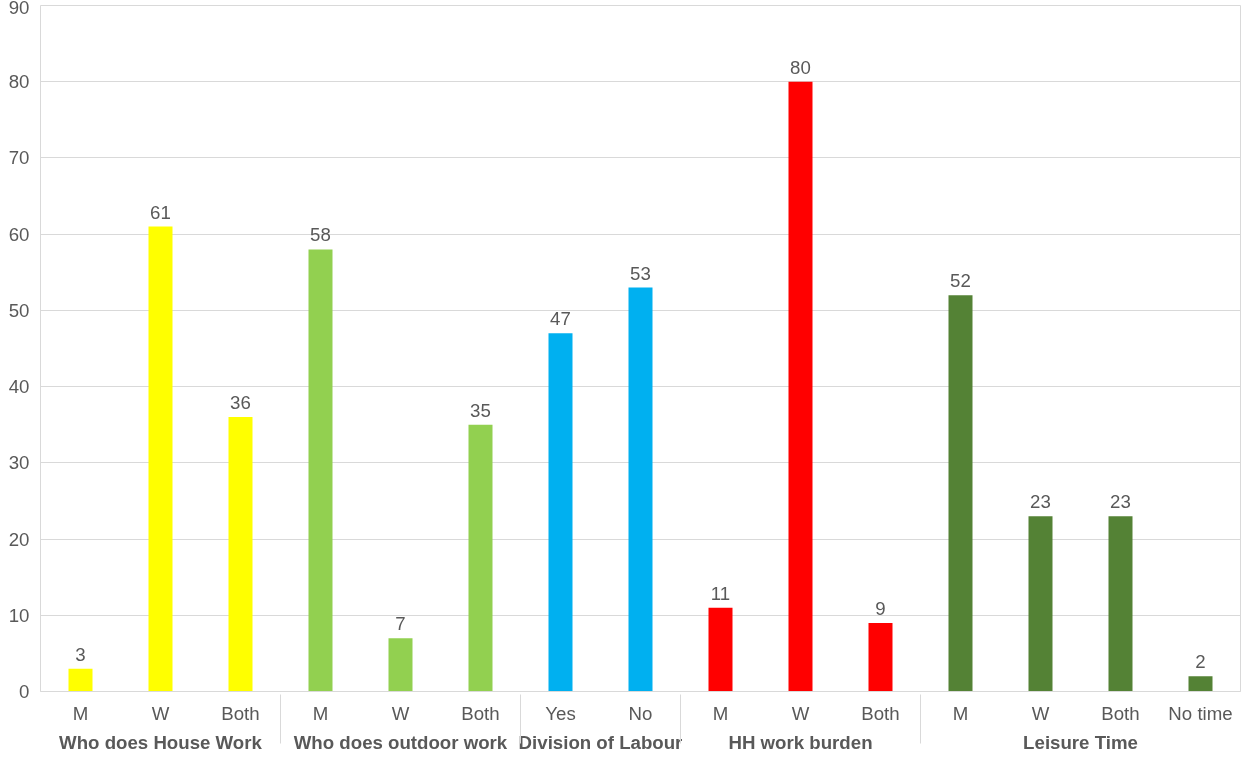 The height and width of the screenshot is (764, 1259). I want to click on data-label: 11, so click(720, 593).